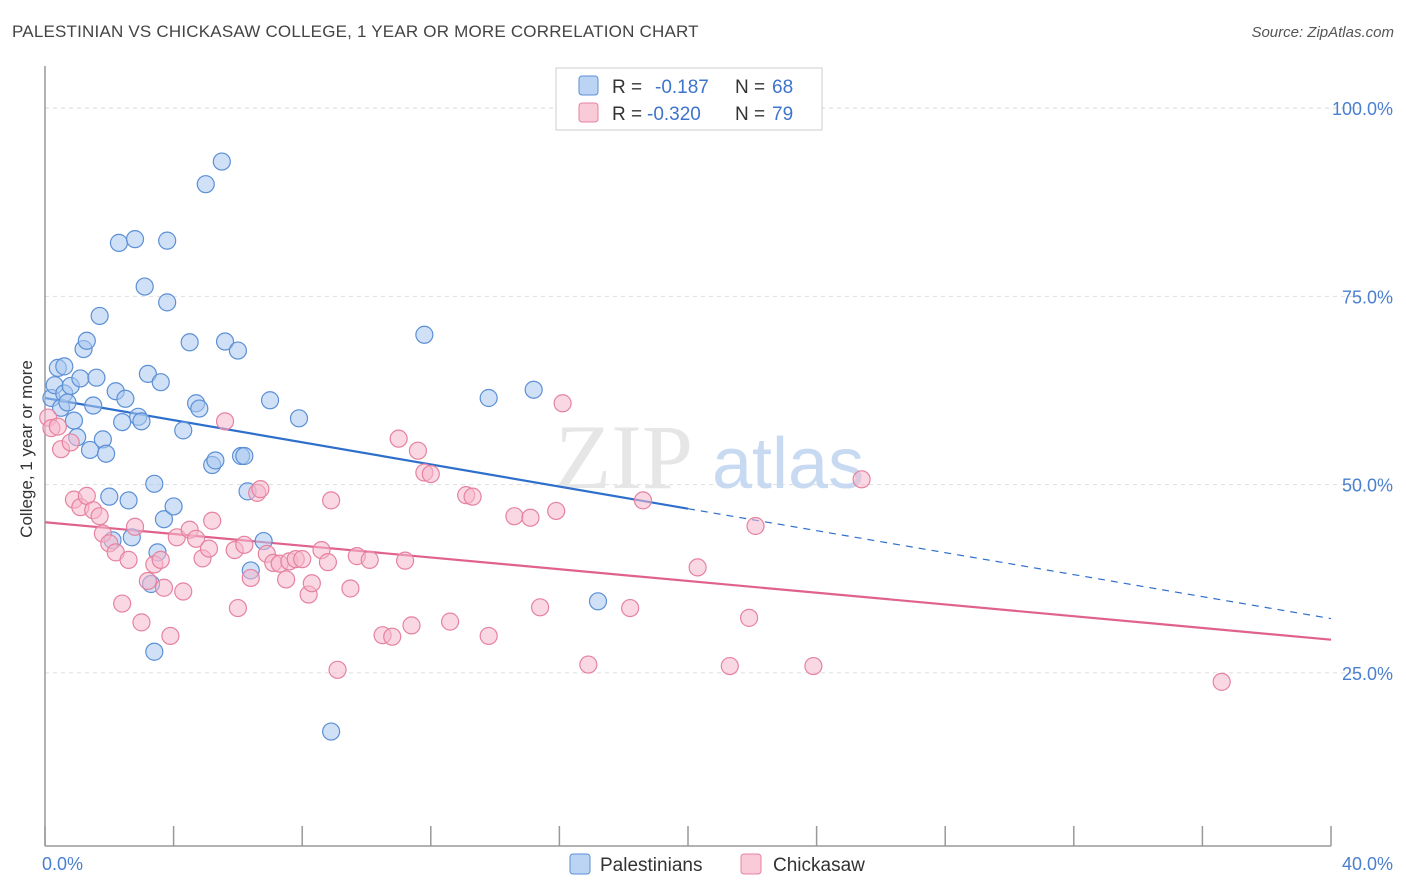 The image size is (1406, 892). What do you see at coordinates (819, 865) in the screenshot?
I see `bottom-legend-chickasaw: Chickasaw` at bounding box center [819, 865].